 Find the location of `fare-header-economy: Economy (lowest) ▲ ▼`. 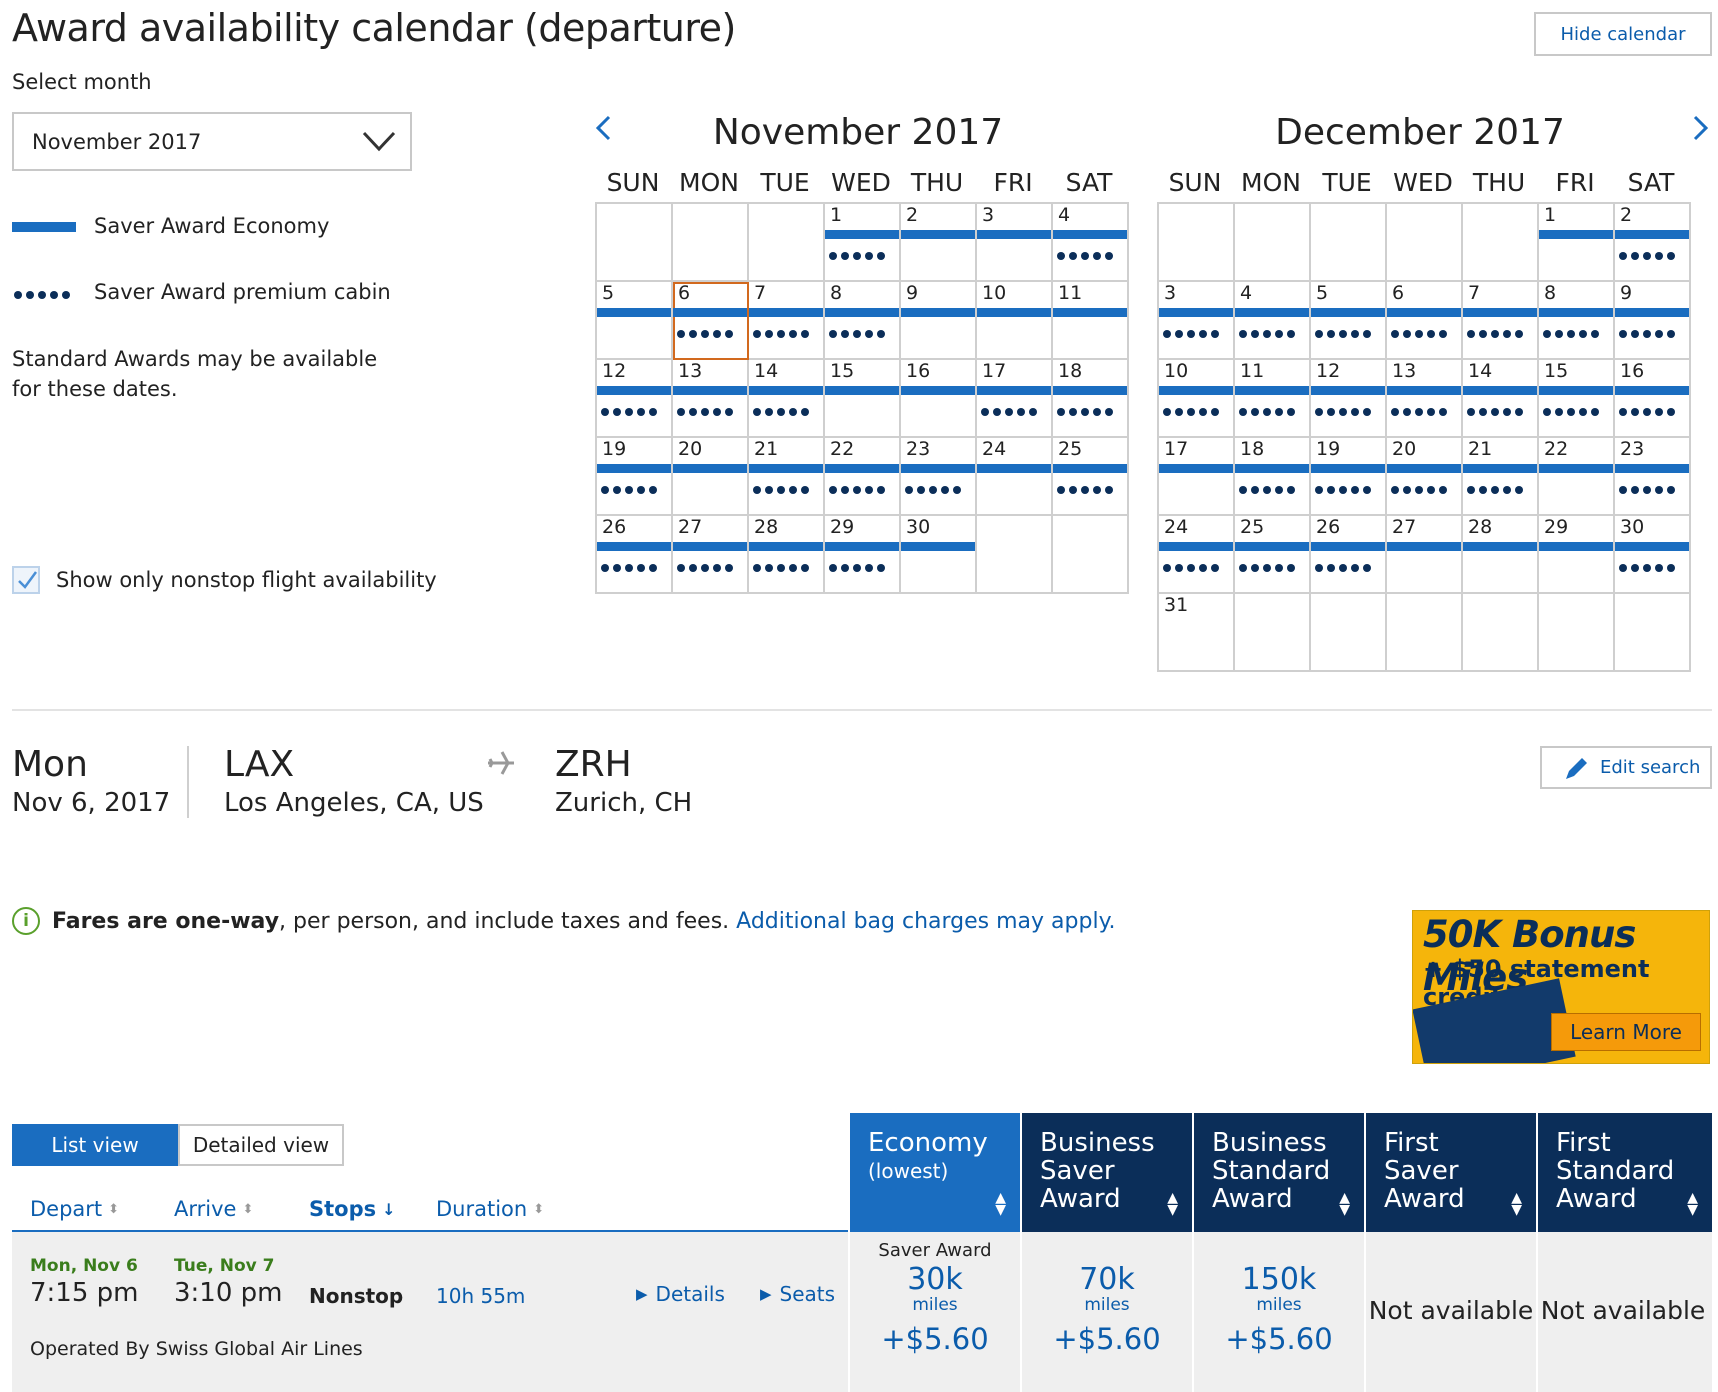

fare-header-economy: Economy (lowest) ▲ ▼ is located at coordinates (935, 1172).